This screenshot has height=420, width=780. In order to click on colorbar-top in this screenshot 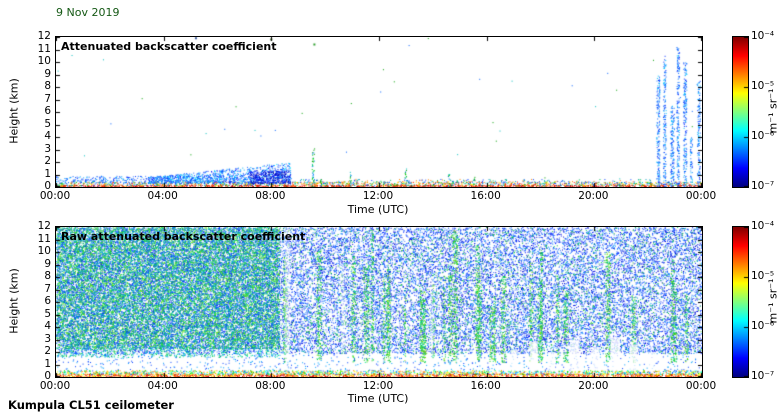, I will do `click(740, 112)`.